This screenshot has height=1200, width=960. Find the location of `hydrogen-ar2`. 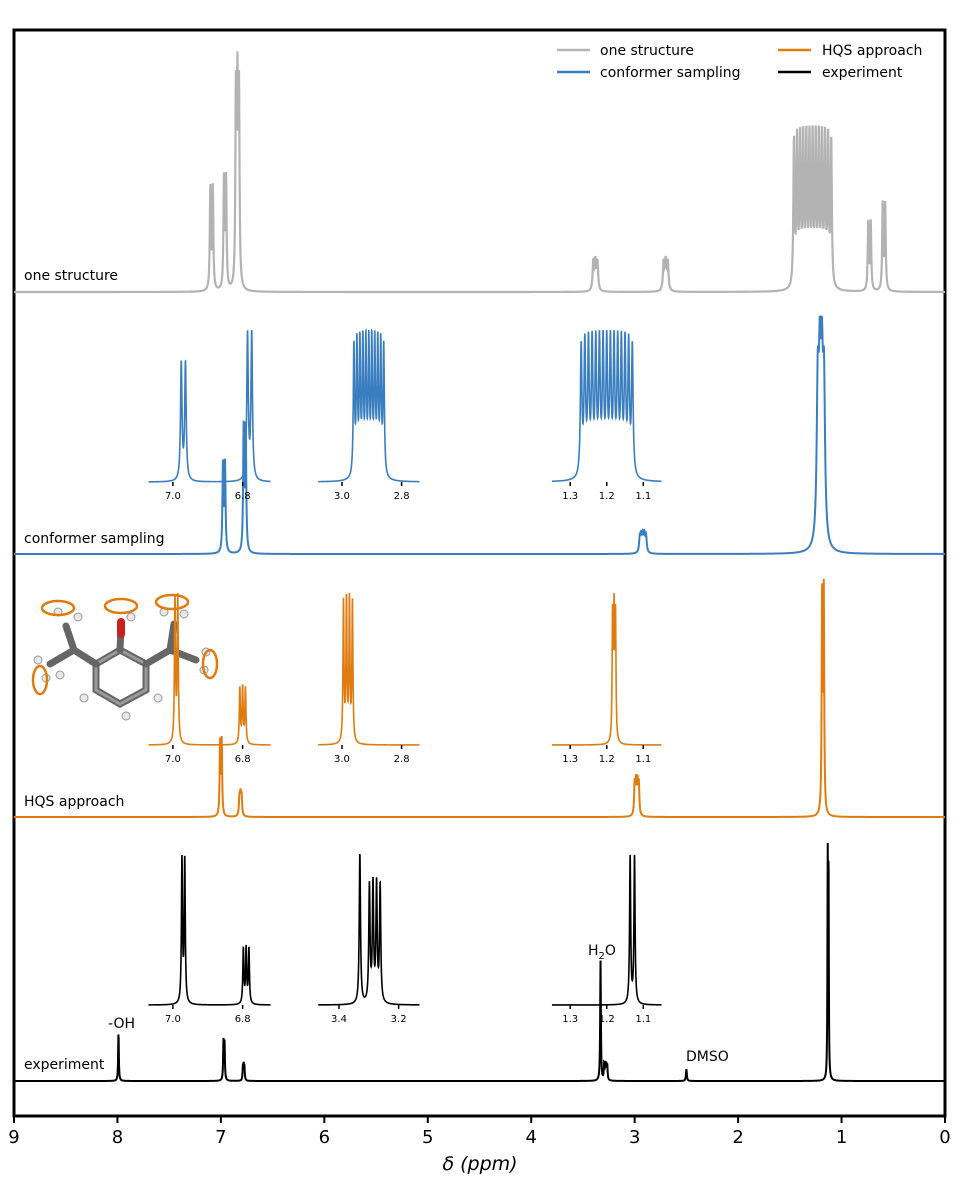

hydrogen-ar2 is located at coordinates (126, 716).